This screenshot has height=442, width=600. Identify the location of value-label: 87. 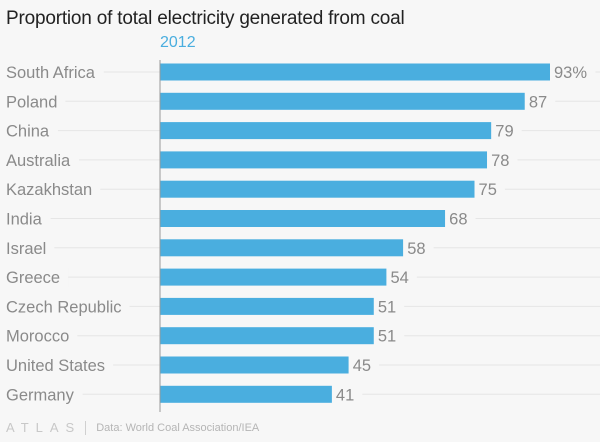
(538, 102).